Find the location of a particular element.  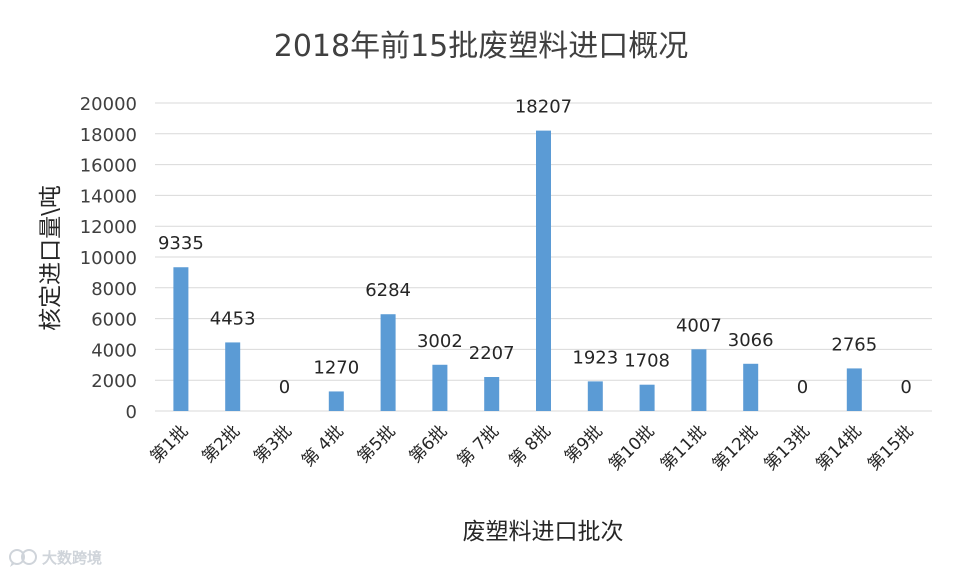

y-tick-label: 18000 is located at coordinates (108, 135).